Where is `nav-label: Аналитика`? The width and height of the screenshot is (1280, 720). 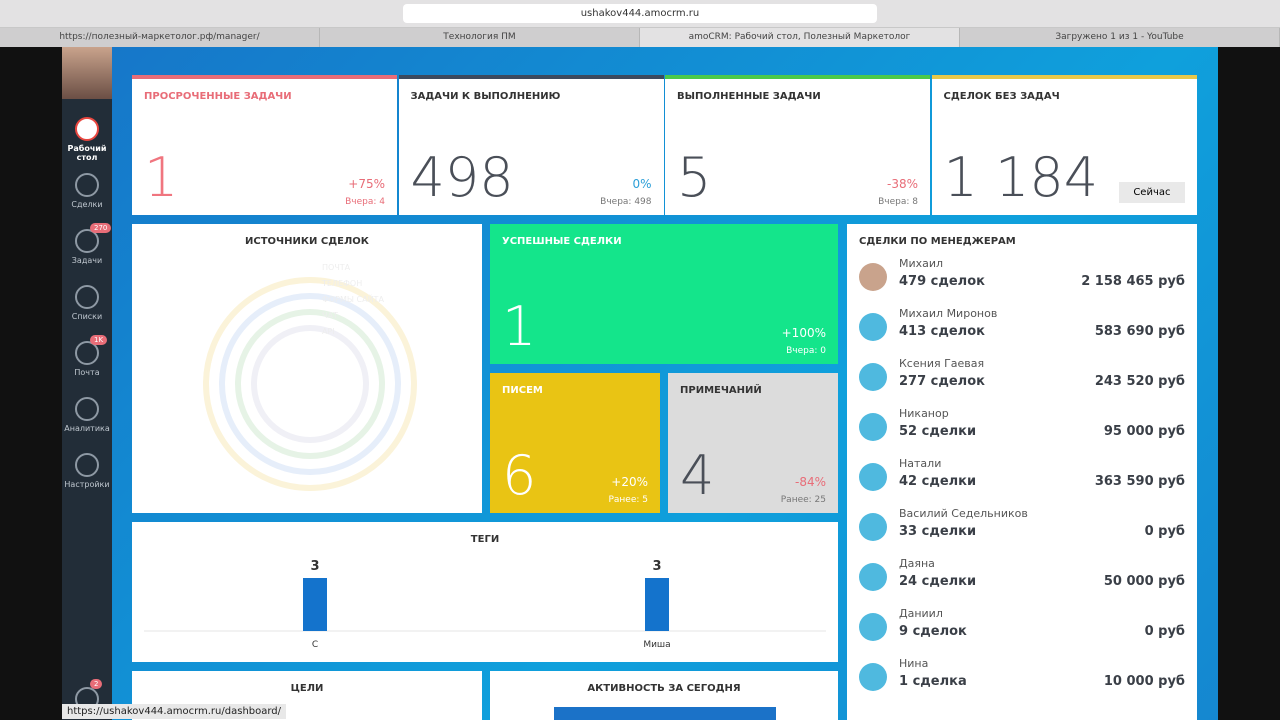 nav-label: Аналитика is located at coordinates (87, 428).